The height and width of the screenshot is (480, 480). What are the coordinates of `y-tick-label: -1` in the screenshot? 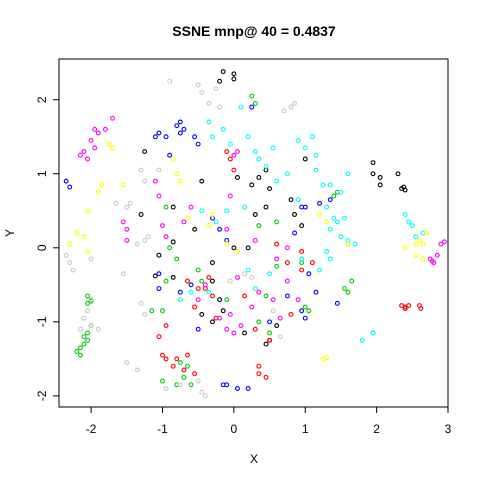 It's located at (42, 321).